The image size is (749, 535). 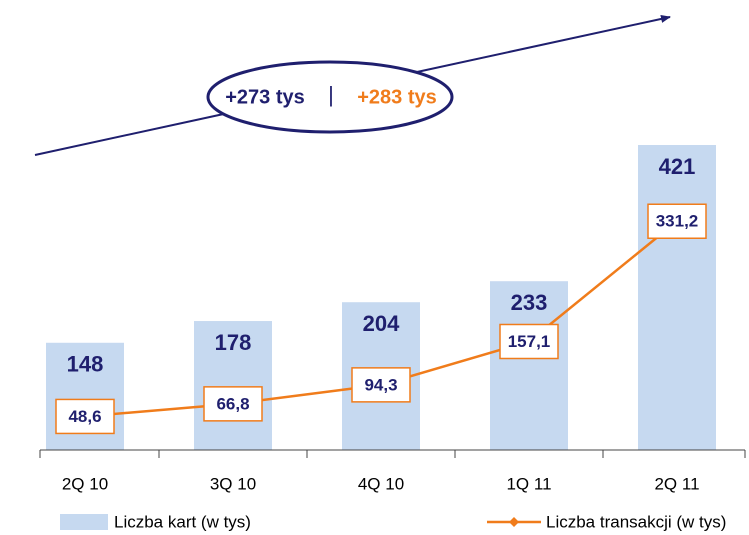 I want to click on line-value-label: 331,2, so click(x=677, y=221).